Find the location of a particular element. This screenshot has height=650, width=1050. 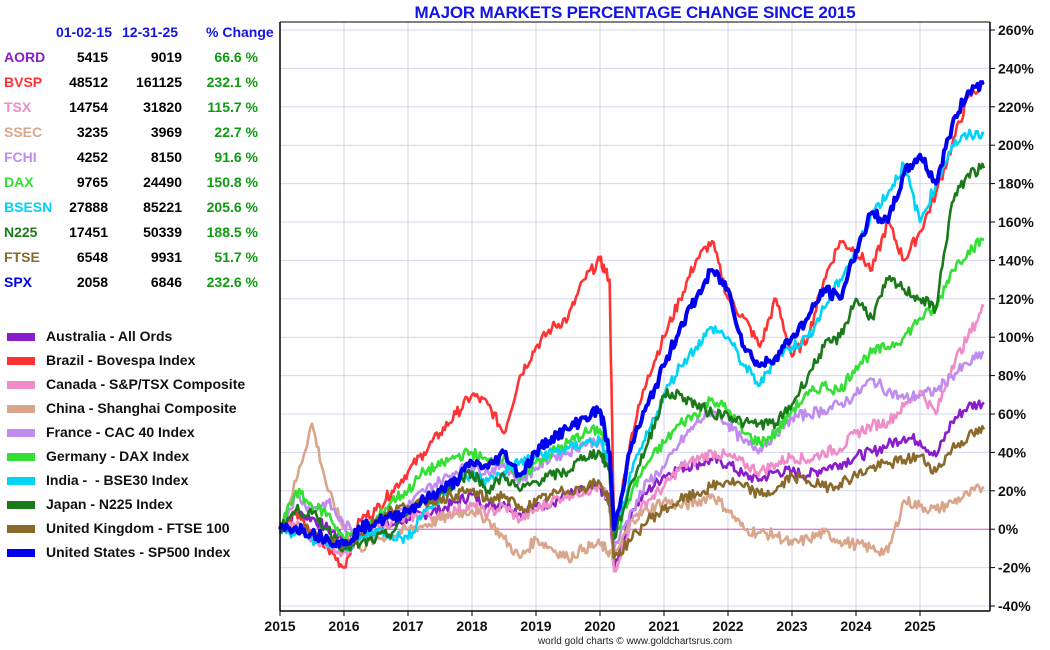

index-symbol: FCHI is located at coordinates (20, 157).